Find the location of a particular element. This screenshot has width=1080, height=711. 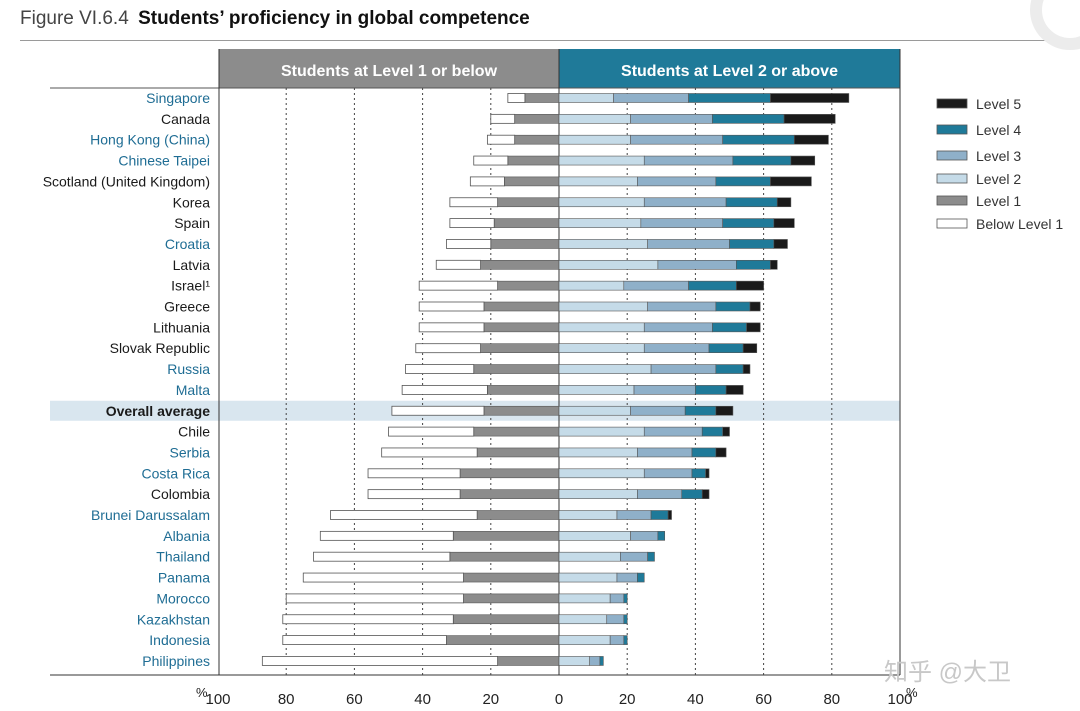

x-tick-label: 40 is located at coordinates (695, 699).